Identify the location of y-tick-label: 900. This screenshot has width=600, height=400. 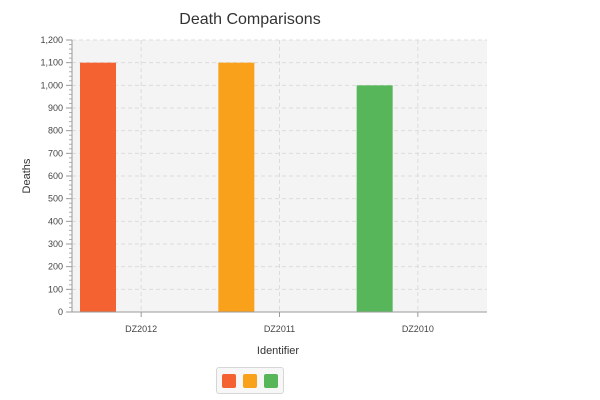
(55, 108).